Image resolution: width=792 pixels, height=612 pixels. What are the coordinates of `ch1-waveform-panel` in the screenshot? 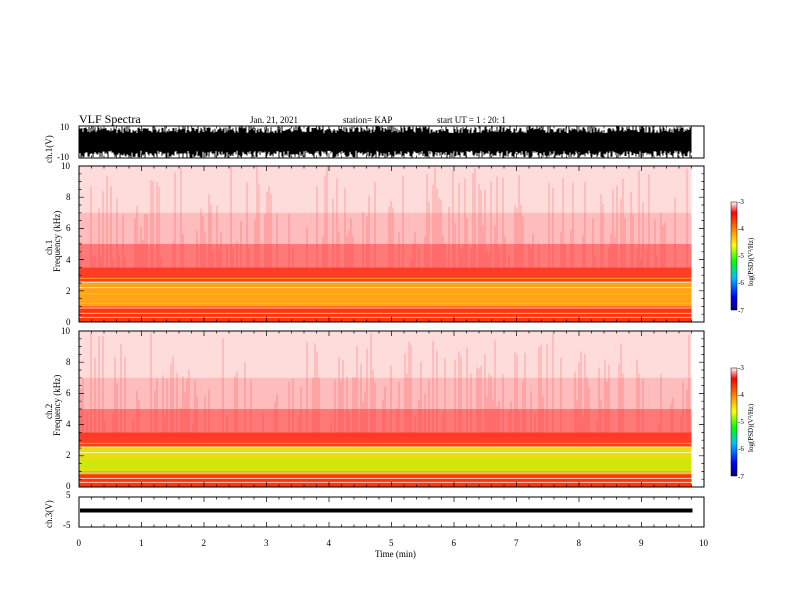 It's located at (385, 142).